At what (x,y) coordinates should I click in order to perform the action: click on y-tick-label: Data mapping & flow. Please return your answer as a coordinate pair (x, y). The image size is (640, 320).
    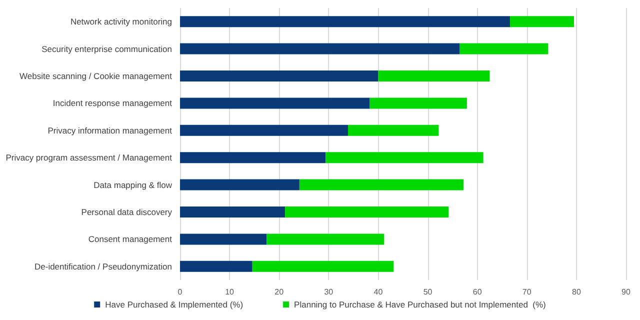
    Looking at the image, I should click on (133, 185).